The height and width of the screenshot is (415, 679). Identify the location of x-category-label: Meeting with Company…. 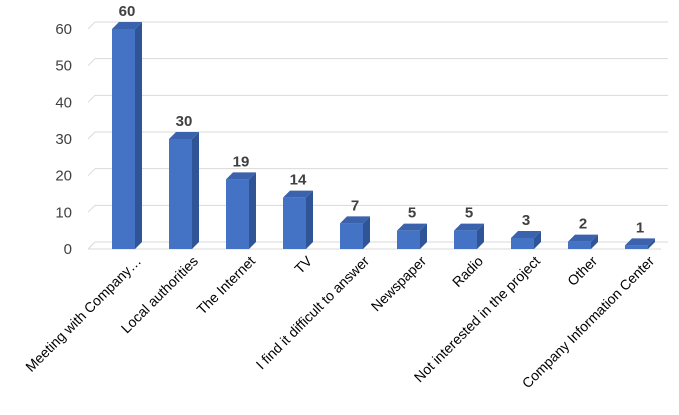
(83, 314).